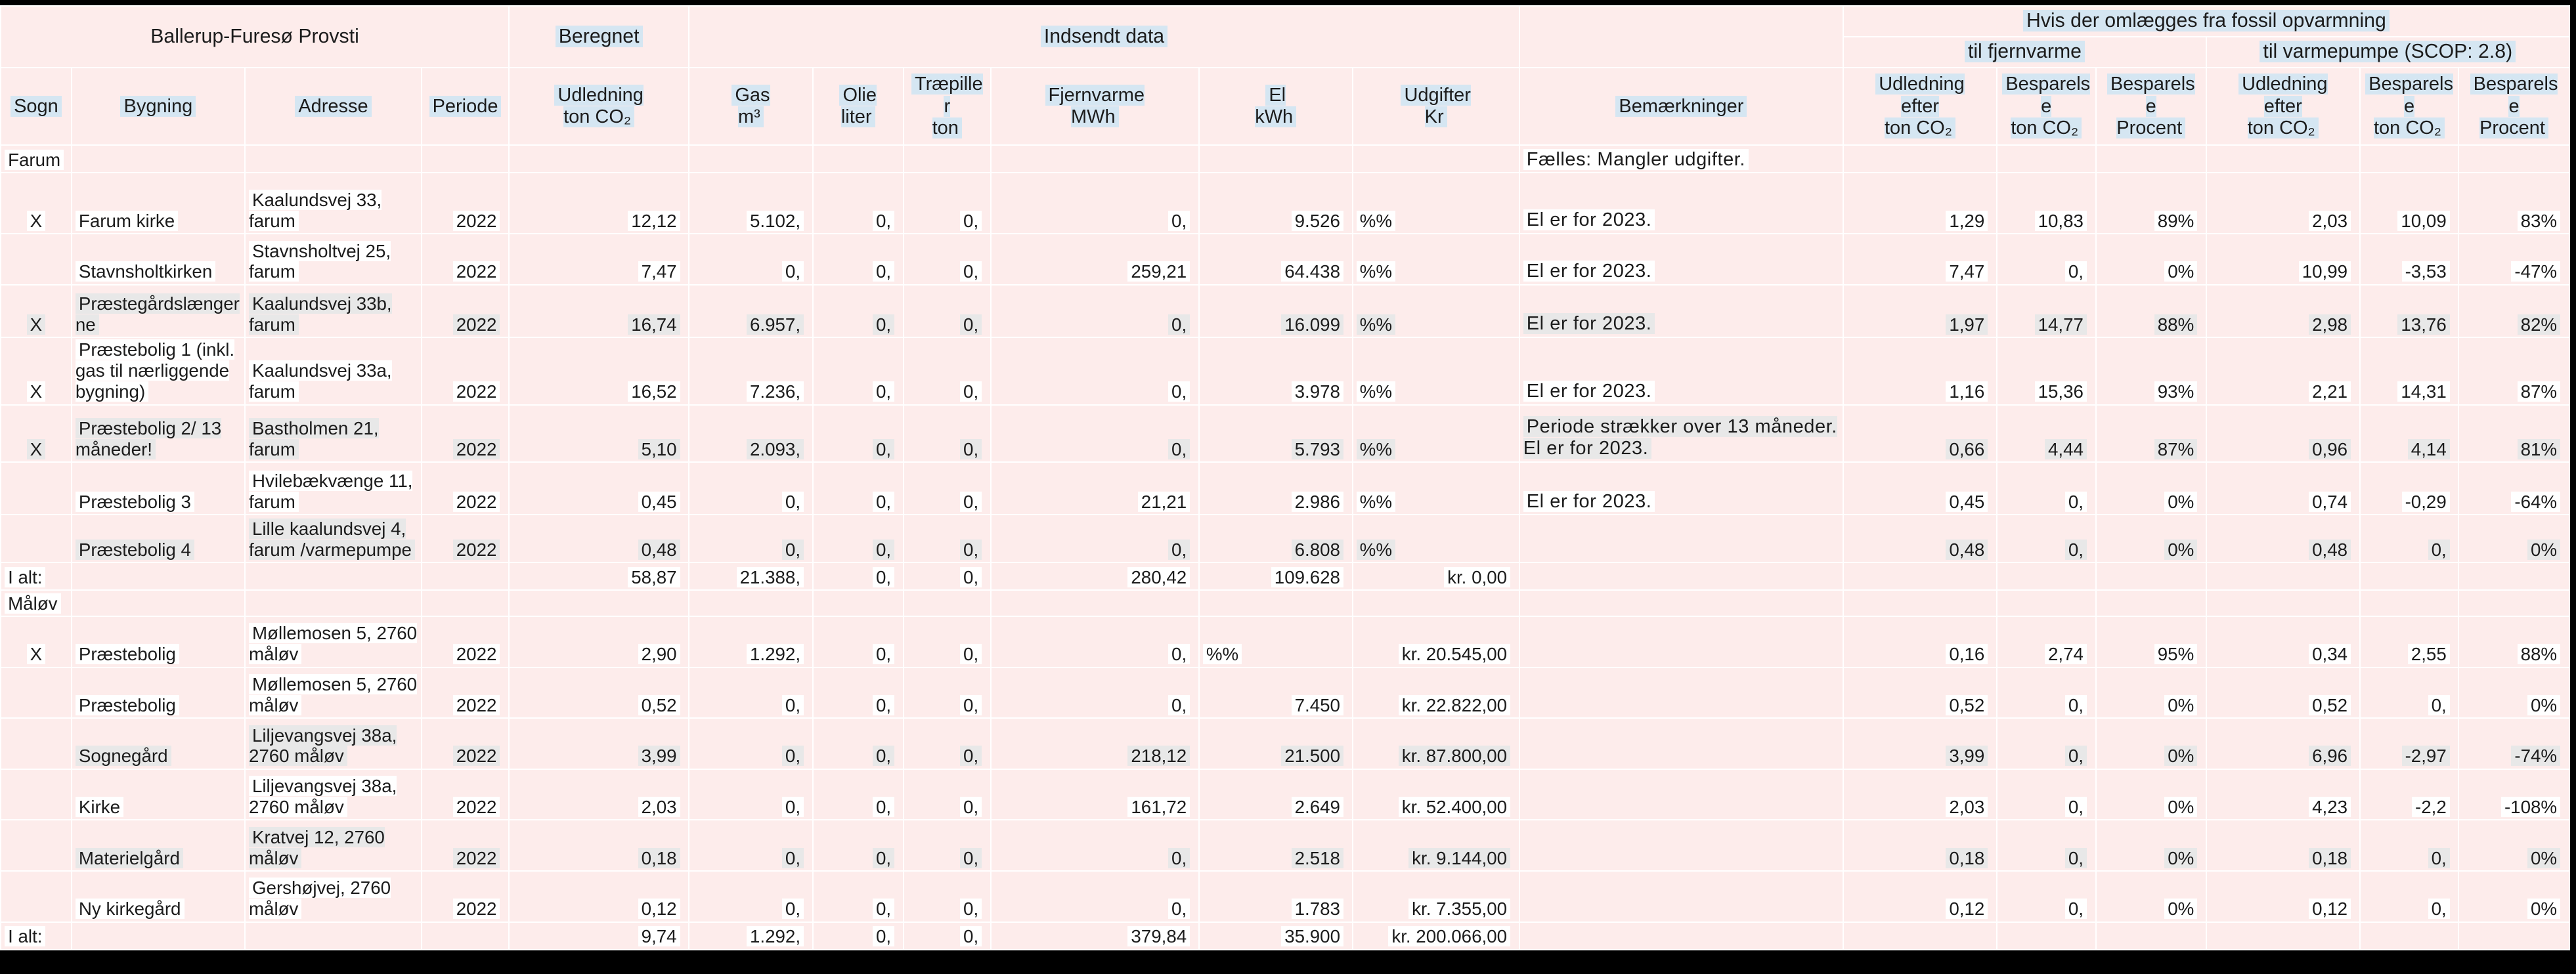 The image size is (2576, 974). I want to click on cell-text: 2,98, so click(2330, 324).